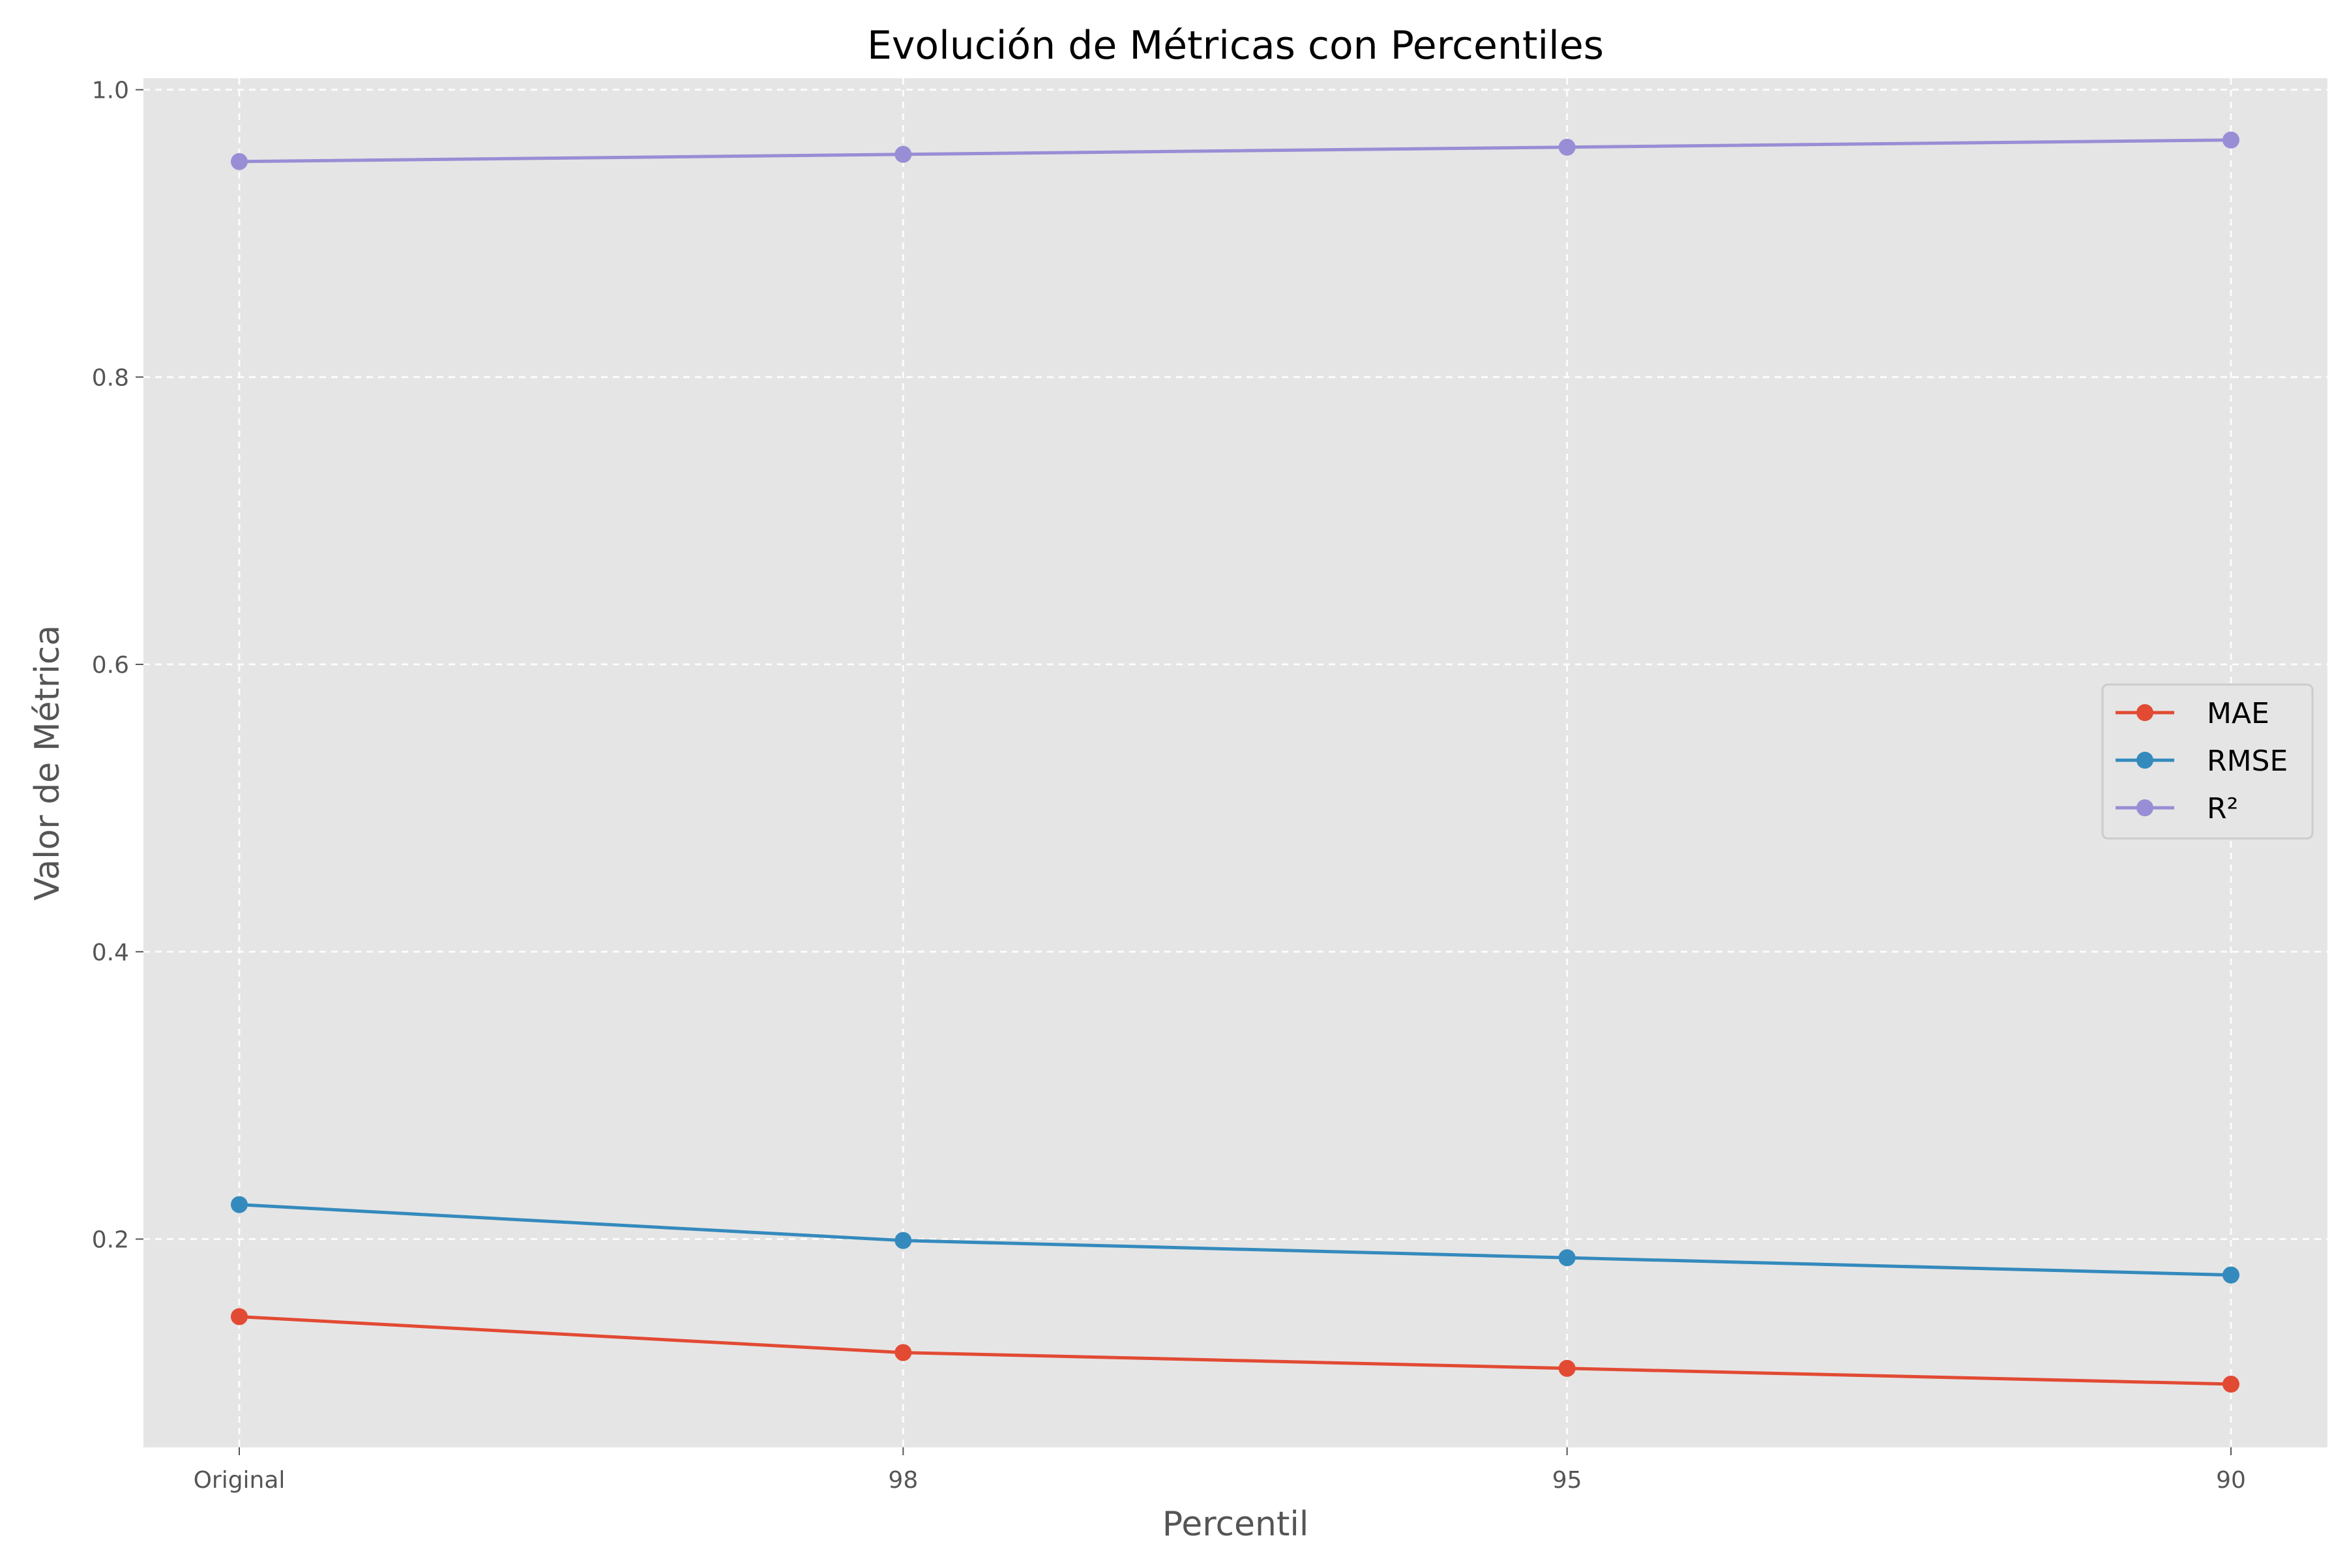  I want to click on series-line-r, so click(1235, 151).